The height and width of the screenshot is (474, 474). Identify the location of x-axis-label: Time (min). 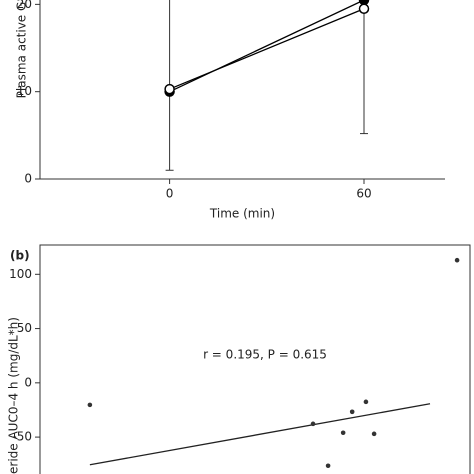
(242, 214).